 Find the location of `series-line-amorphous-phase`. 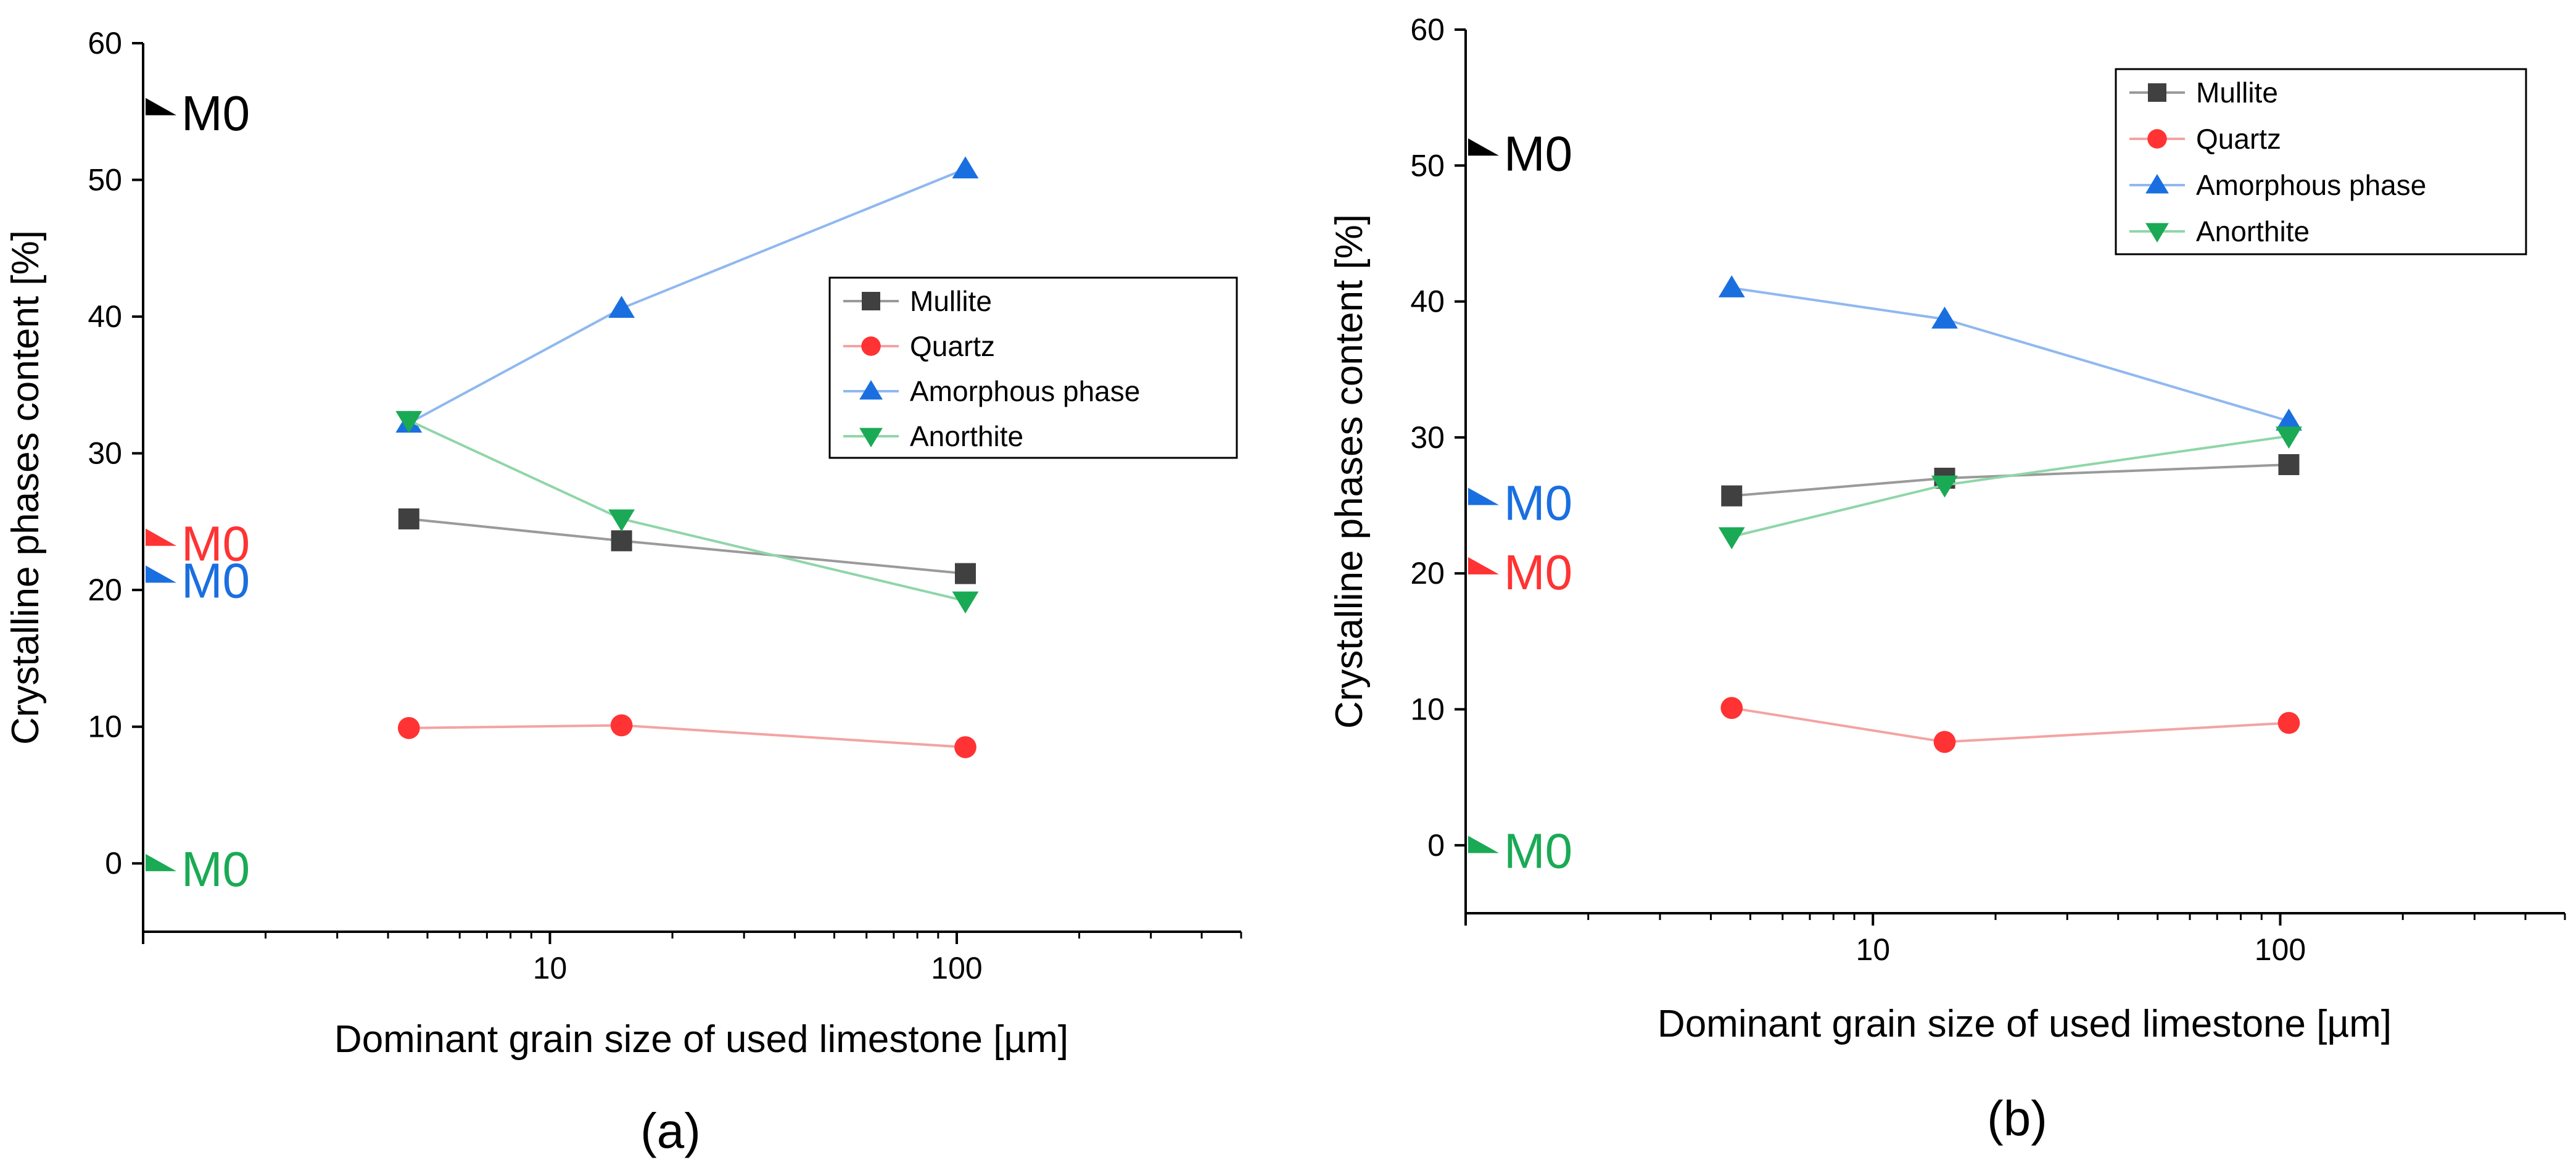

series-line-amorphous-phase is located at coordinates (2010, 354).